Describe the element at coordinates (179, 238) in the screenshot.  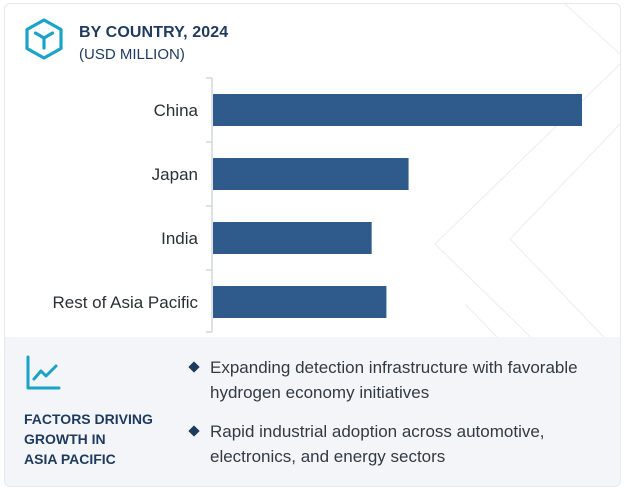
I see `category-label: India` at that location.